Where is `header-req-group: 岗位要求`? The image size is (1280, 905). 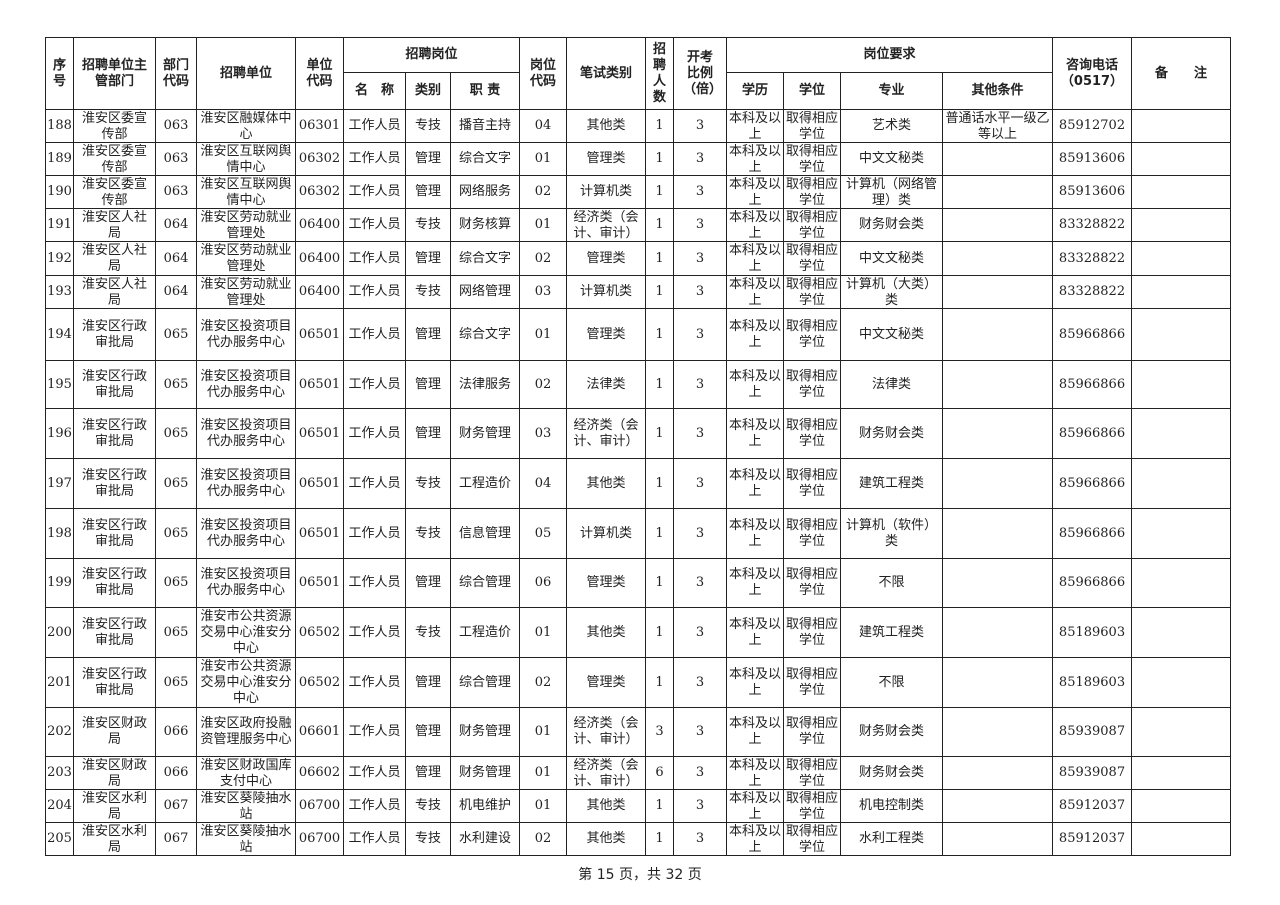
header-req-group: 岗位要求 is located at coordinates (889, 55).